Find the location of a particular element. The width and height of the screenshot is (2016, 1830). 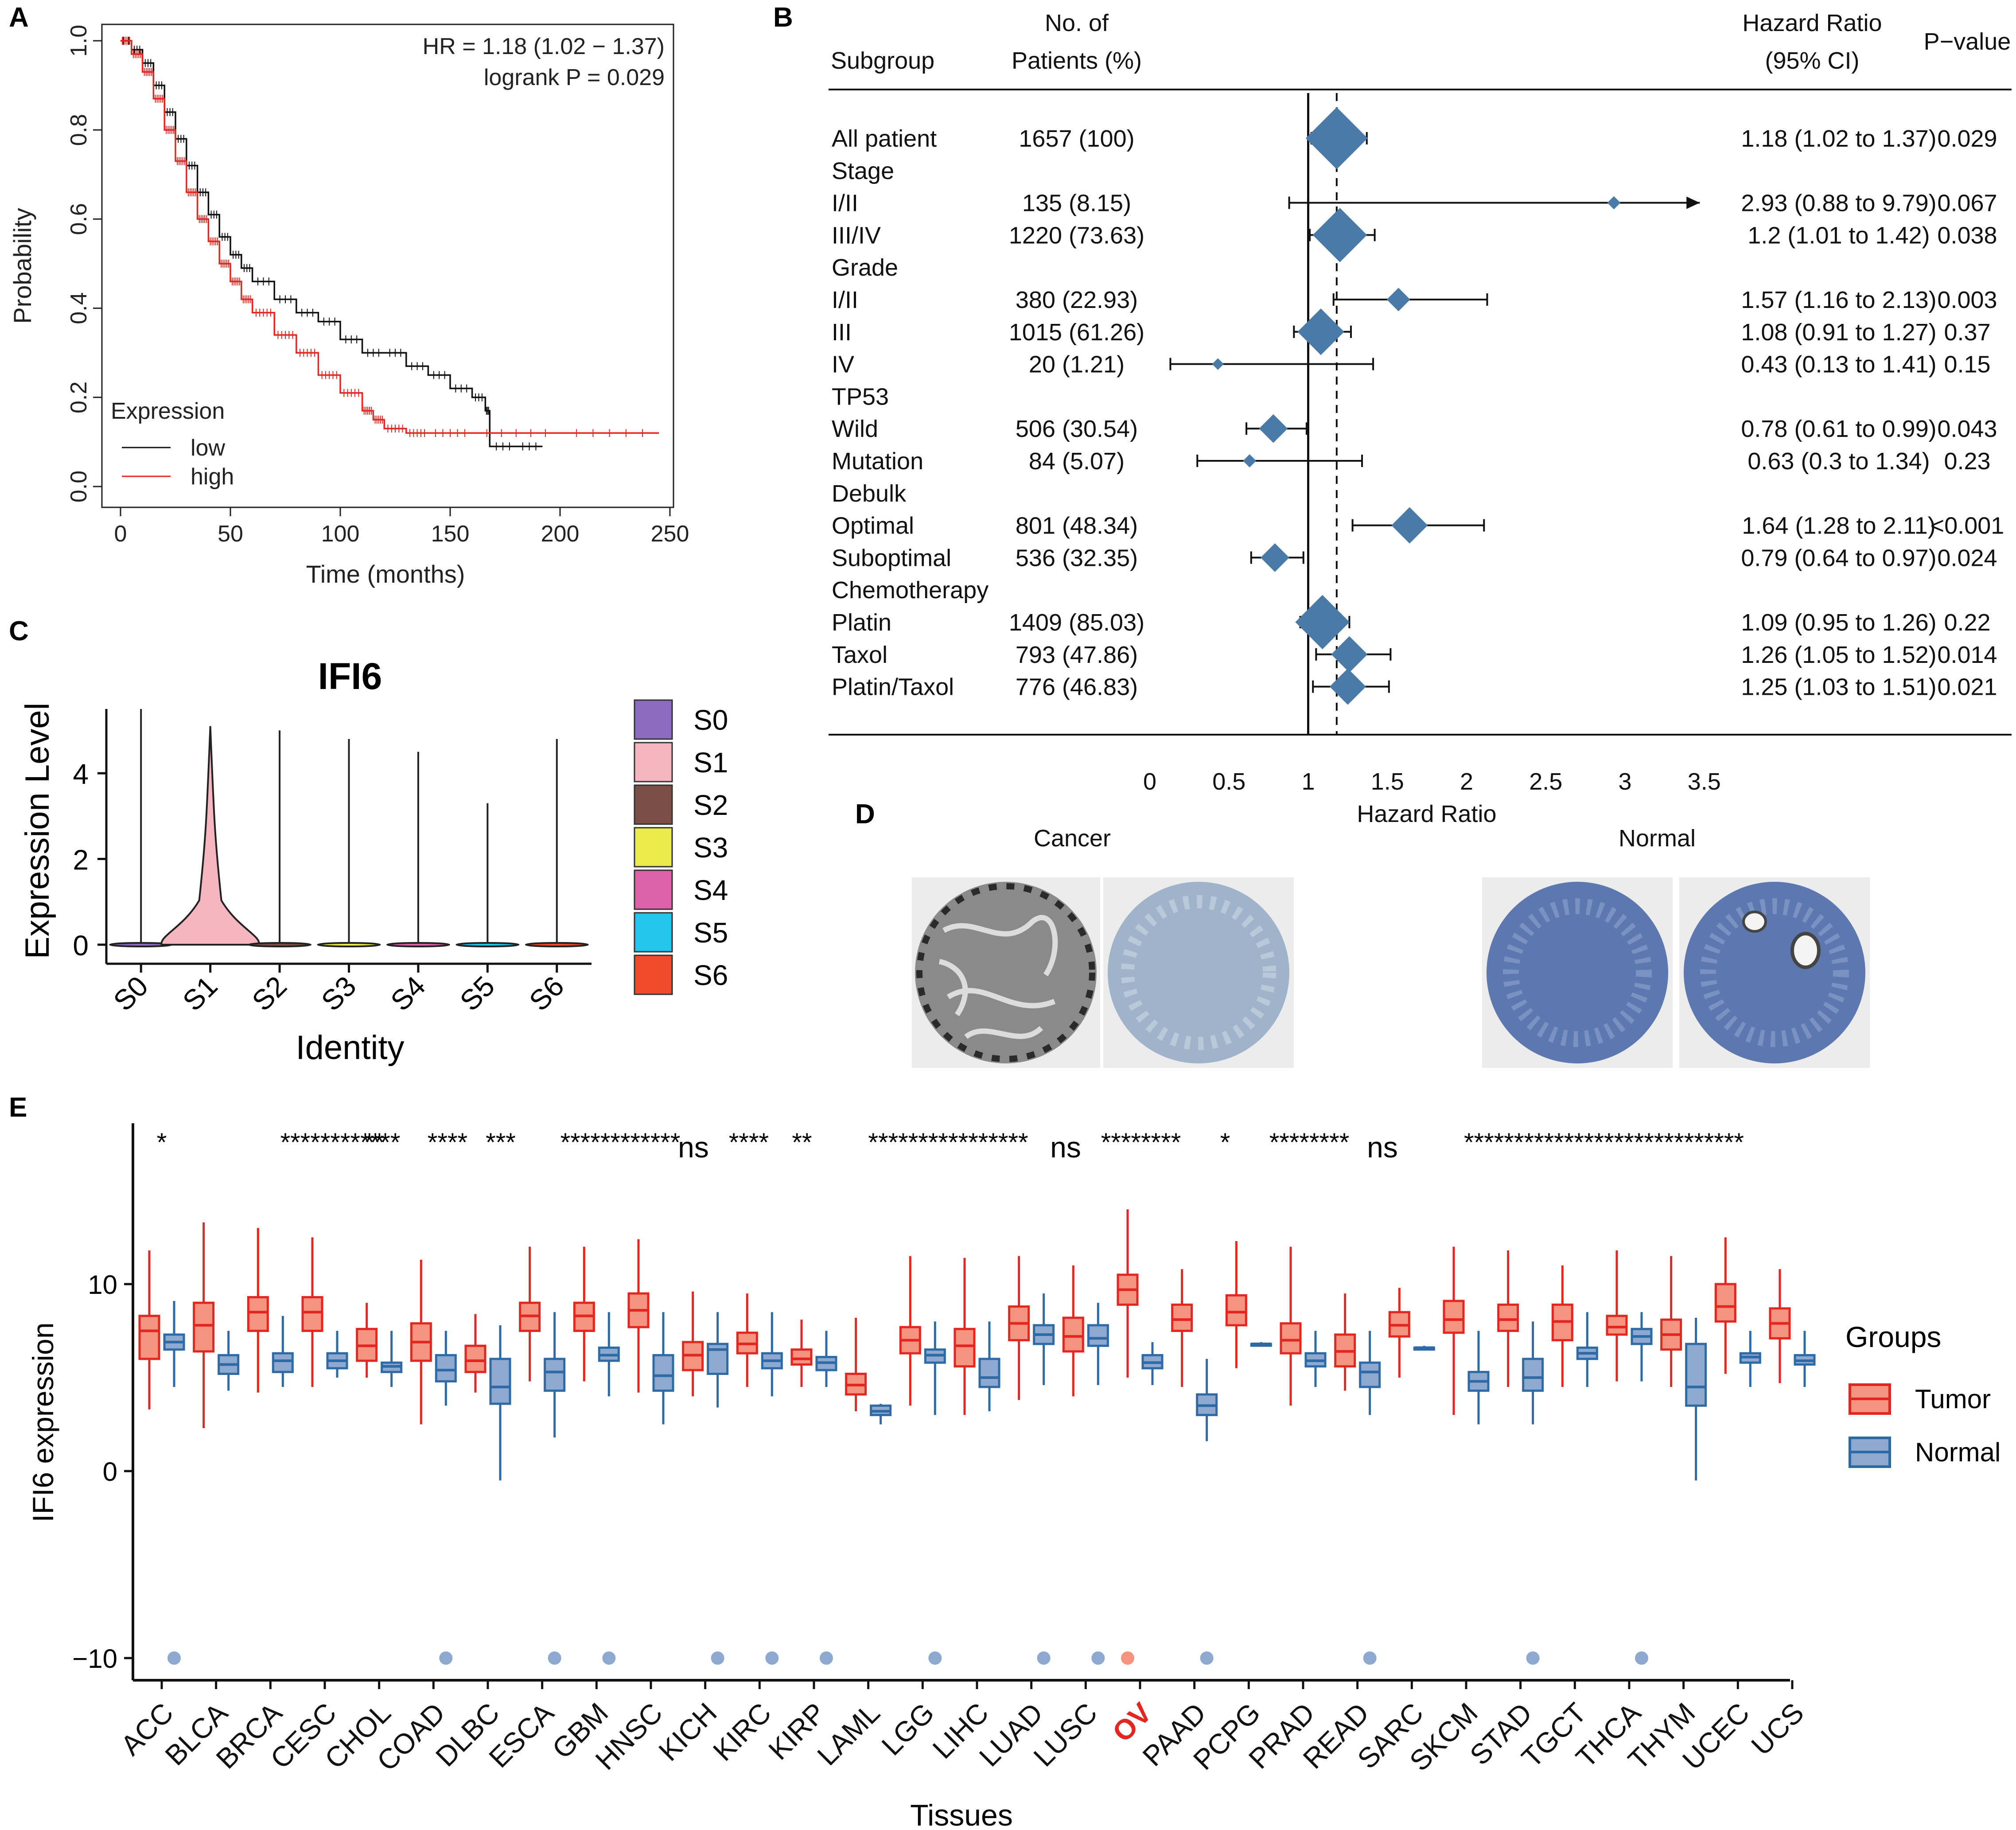

forest-x-tick-label: 2 is located at coordinates (1467, 781).